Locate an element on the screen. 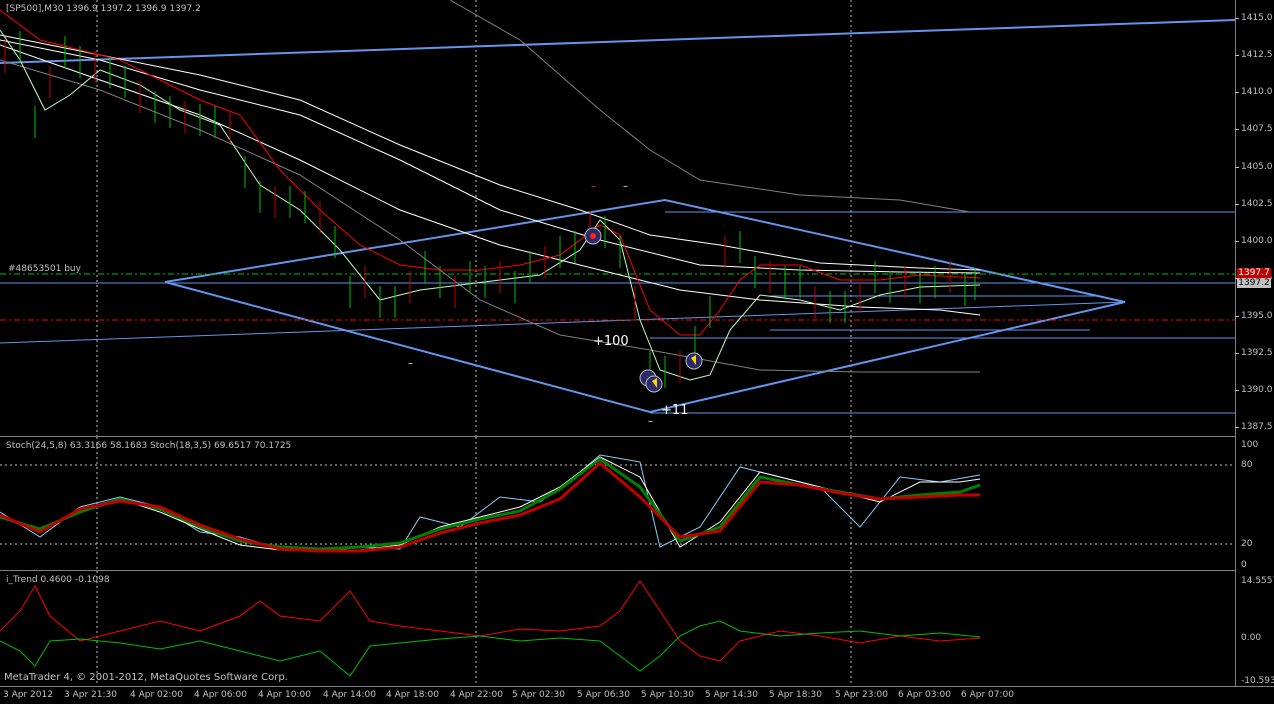 Image resolution: width=1274 pixels, height=704 pixels. time-label: 4 Apr 10:00 is located at coordinates (284, 695).